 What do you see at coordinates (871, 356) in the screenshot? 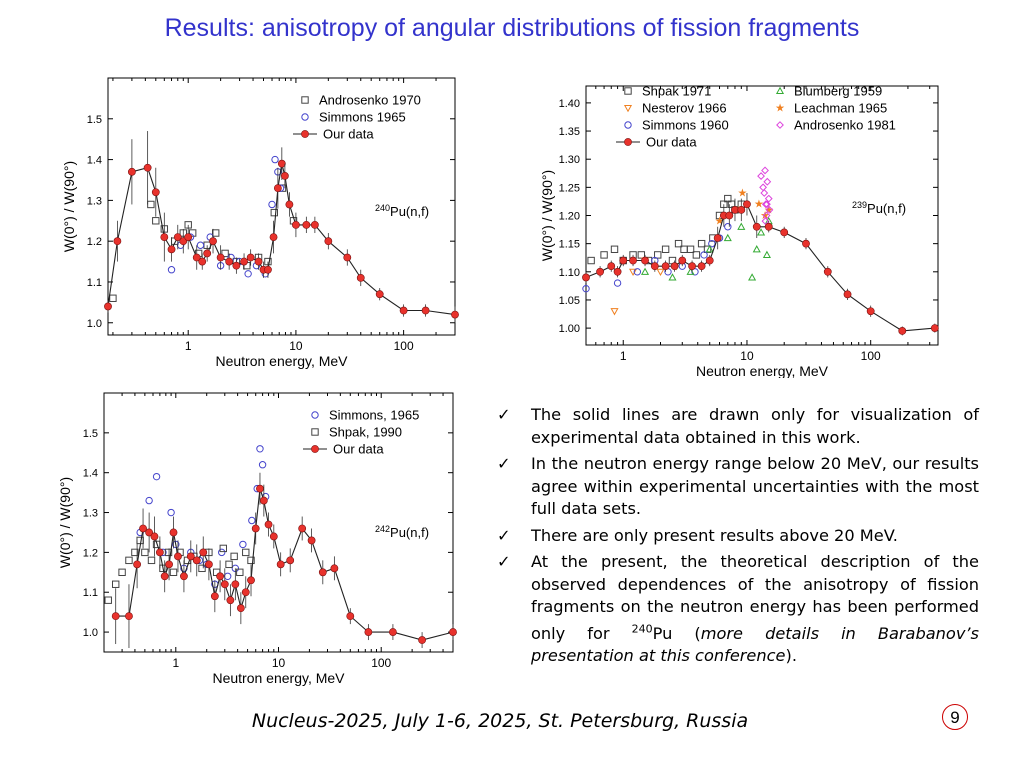
I see `x-tick-label: 100` at bounding box center [871, 356].